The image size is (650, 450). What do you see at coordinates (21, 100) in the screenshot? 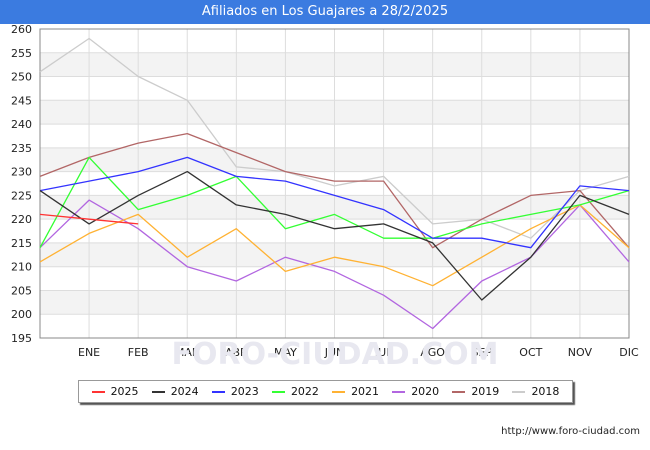
I see `y-tick-label: 245` at bounding box center [21, 100].